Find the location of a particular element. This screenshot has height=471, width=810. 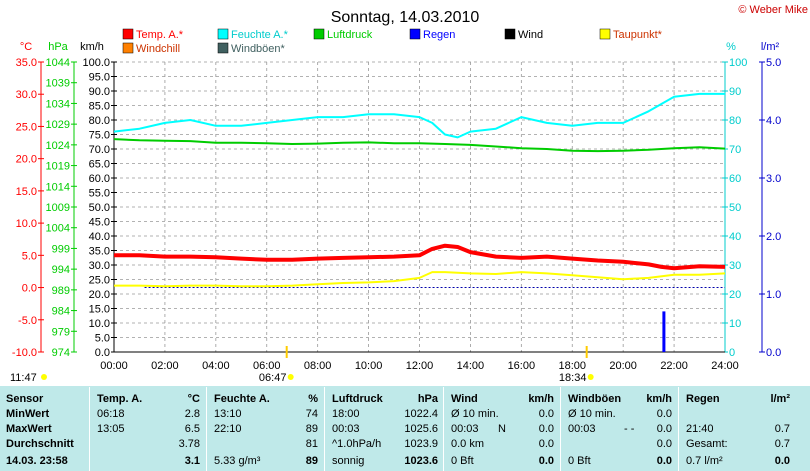

humidity-tick-label: 0 is located at coordinates (732, 353).